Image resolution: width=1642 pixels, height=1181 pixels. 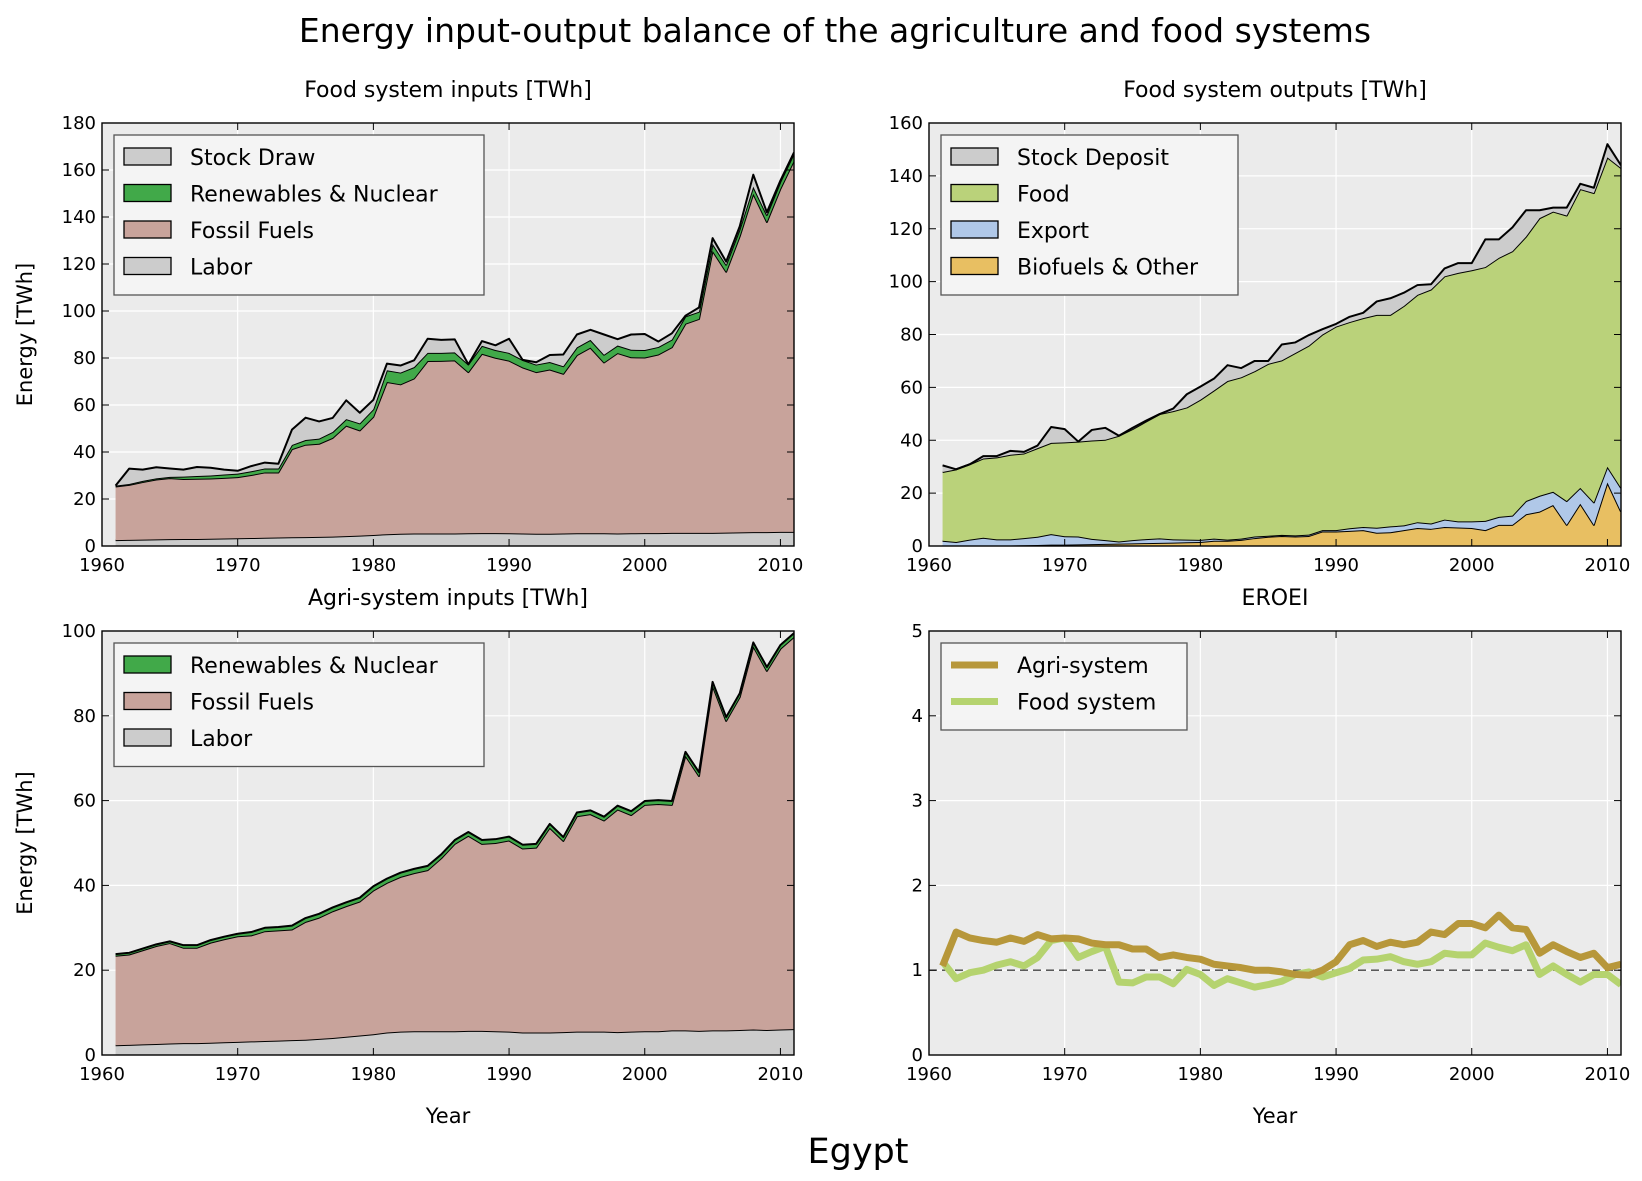 I want to click on legend: Renewables & Nuclear Fossil Fuels Labor, so click(x=299, y=705).